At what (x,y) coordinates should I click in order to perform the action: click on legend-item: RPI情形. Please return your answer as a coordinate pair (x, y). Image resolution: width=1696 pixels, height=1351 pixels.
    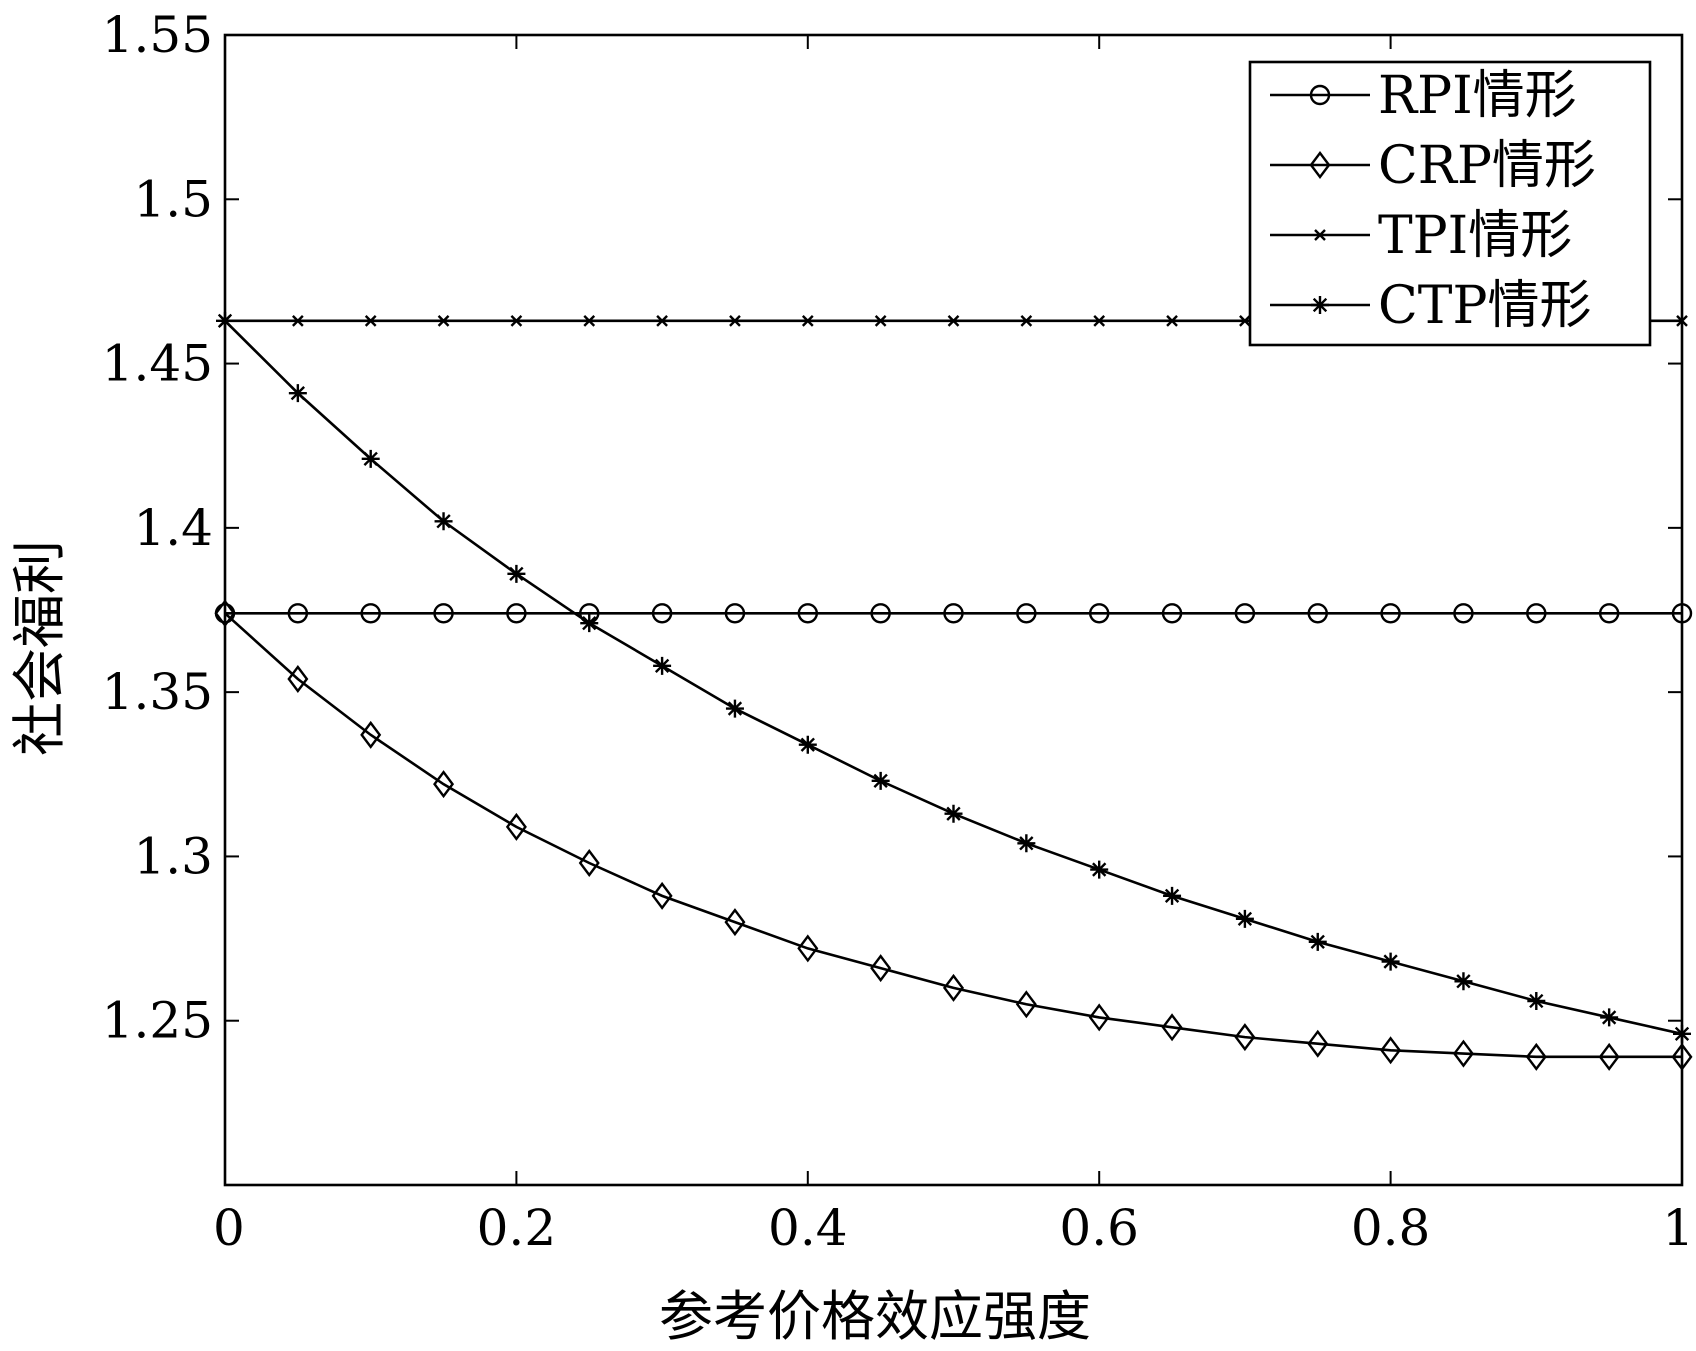
    Looking at the image, I should click on (1423, 96).